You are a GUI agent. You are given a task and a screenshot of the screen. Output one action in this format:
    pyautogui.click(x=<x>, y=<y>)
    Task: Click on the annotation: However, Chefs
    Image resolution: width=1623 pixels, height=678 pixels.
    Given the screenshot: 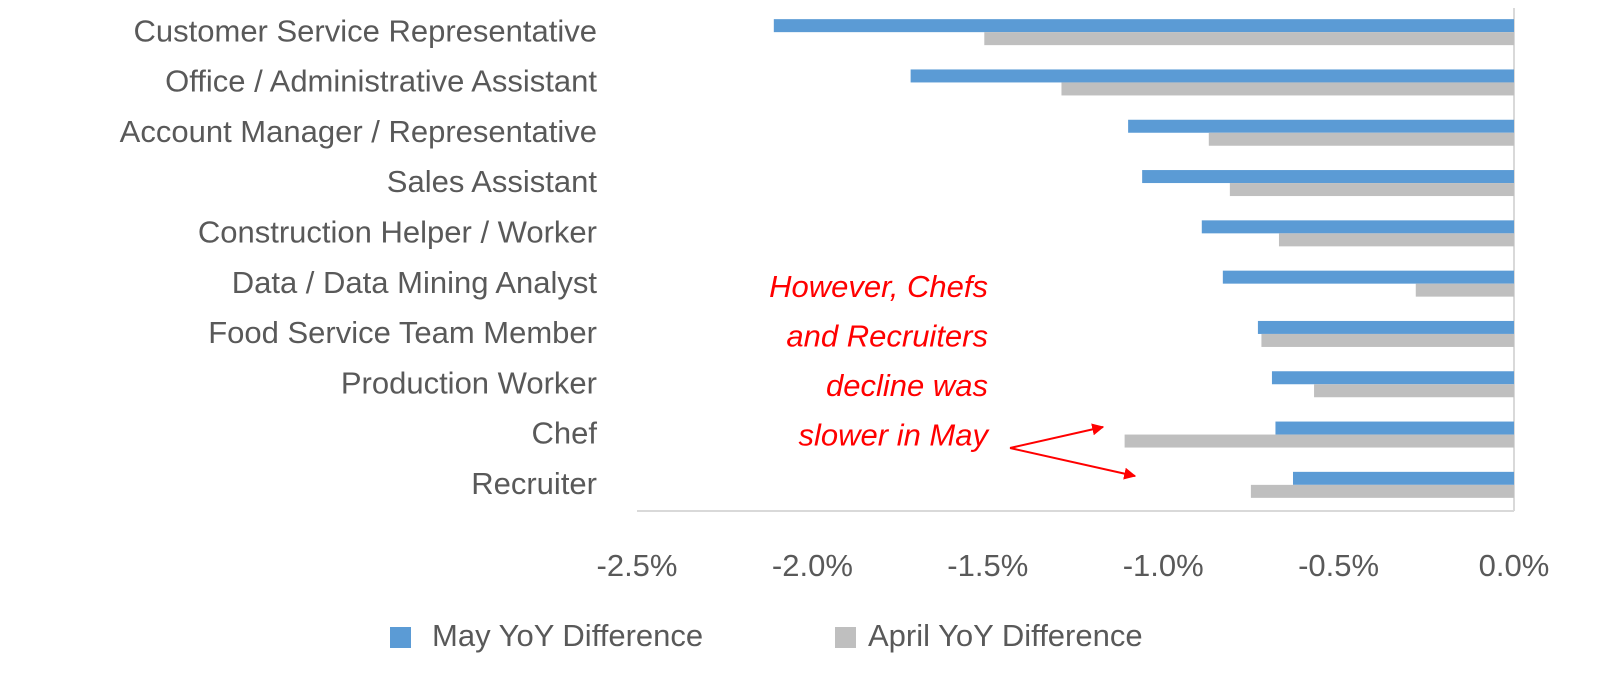 What is the action you would take?
    pyautogui.click(x=878, y=286)
    